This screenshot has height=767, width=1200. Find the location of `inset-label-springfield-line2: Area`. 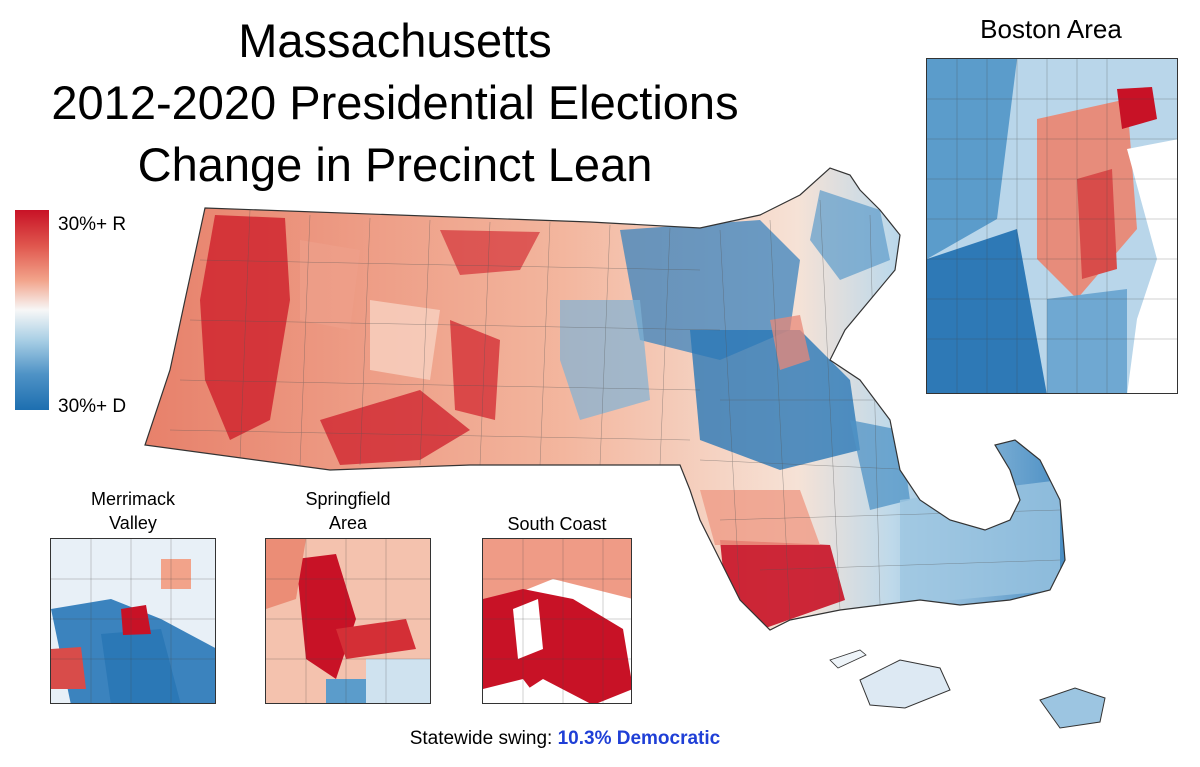

inset-label-springfield-line2: Area is located at coordinates (348, 523).